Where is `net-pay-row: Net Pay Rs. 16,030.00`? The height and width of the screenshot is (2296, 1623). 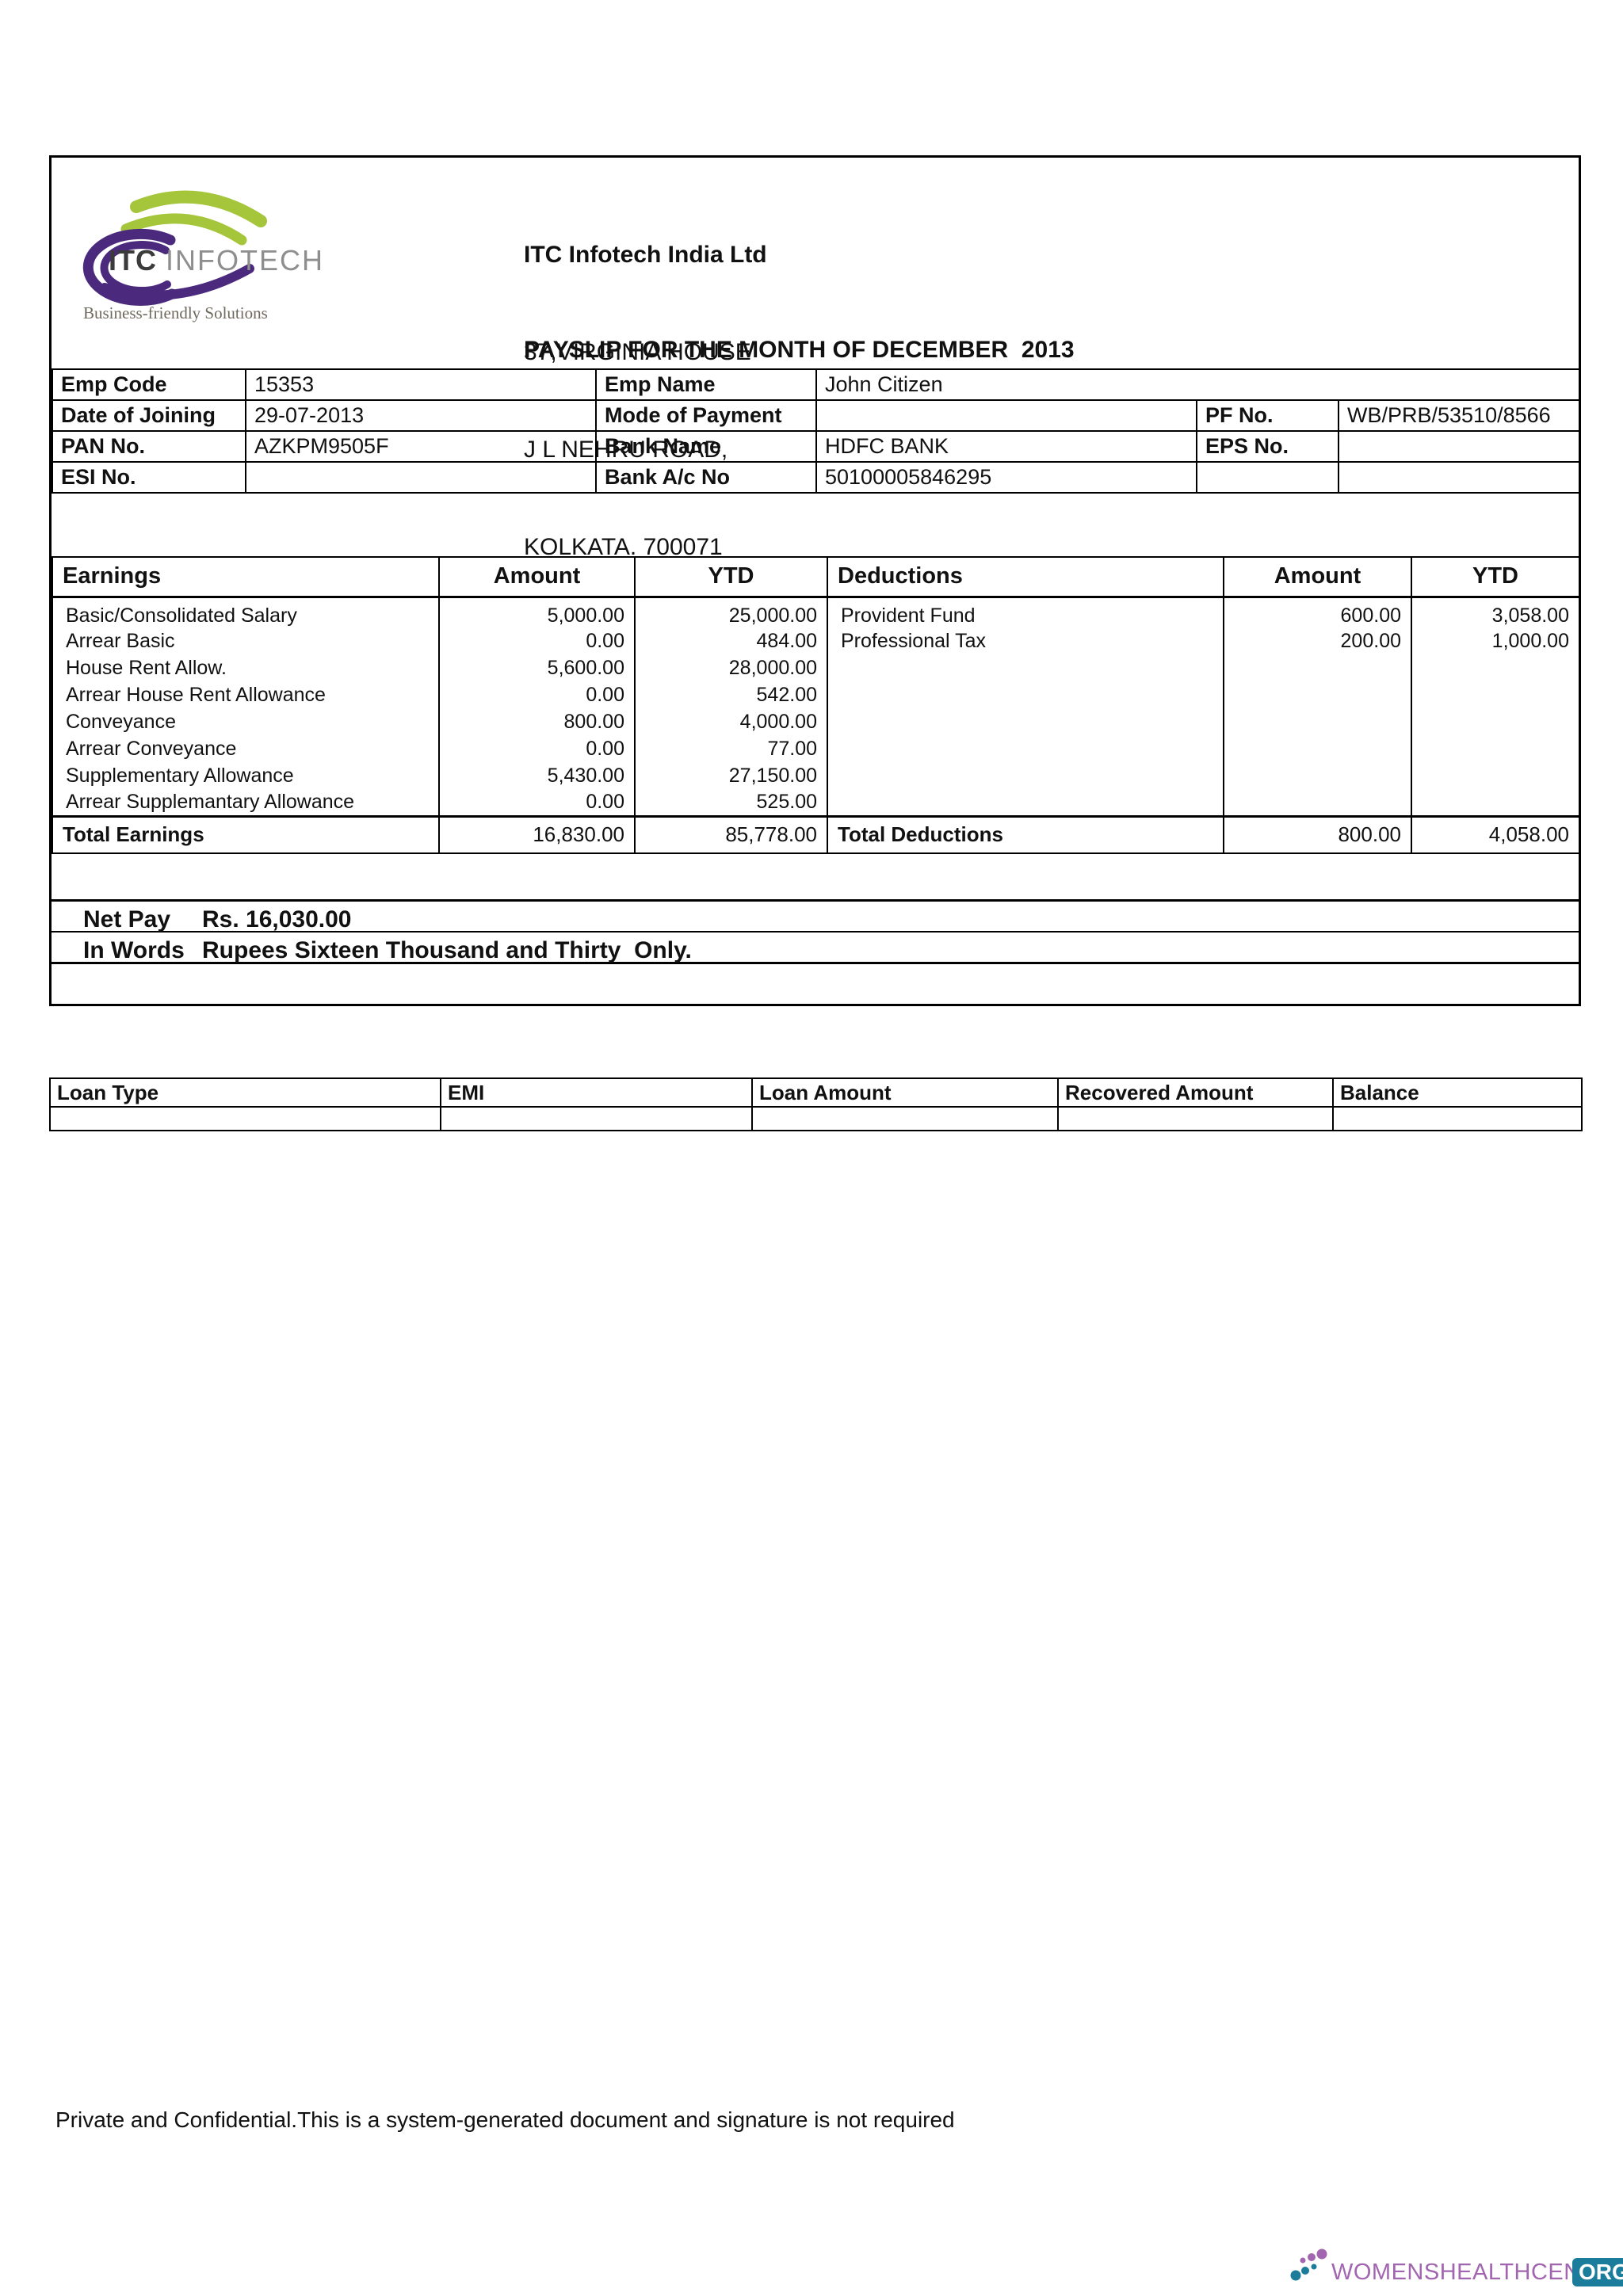 net-pay-row: Net Pay Rs. 16,030.00 is located at coordinates (816, 916).